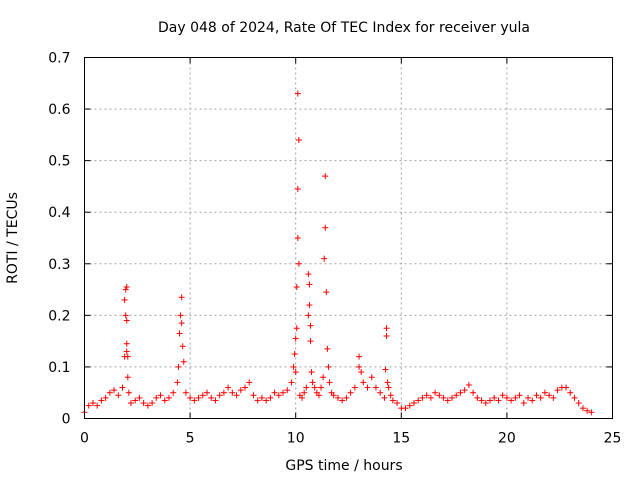  I want to click on y-tick-label: 0.2, so click(59, 316).